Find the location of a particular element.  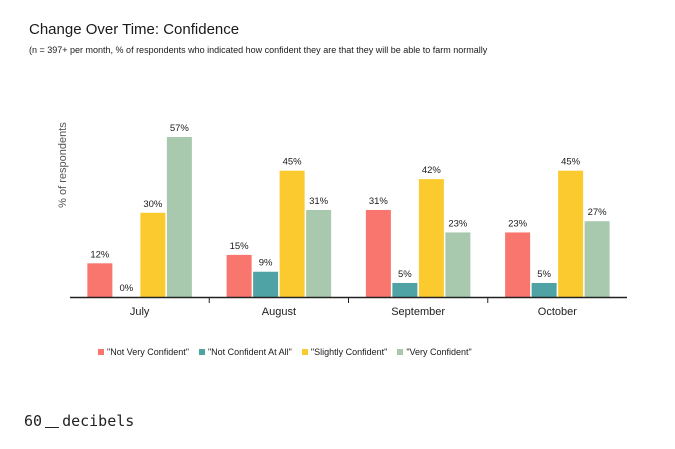

x-tick-label: September is located at coordinates (418, 312).